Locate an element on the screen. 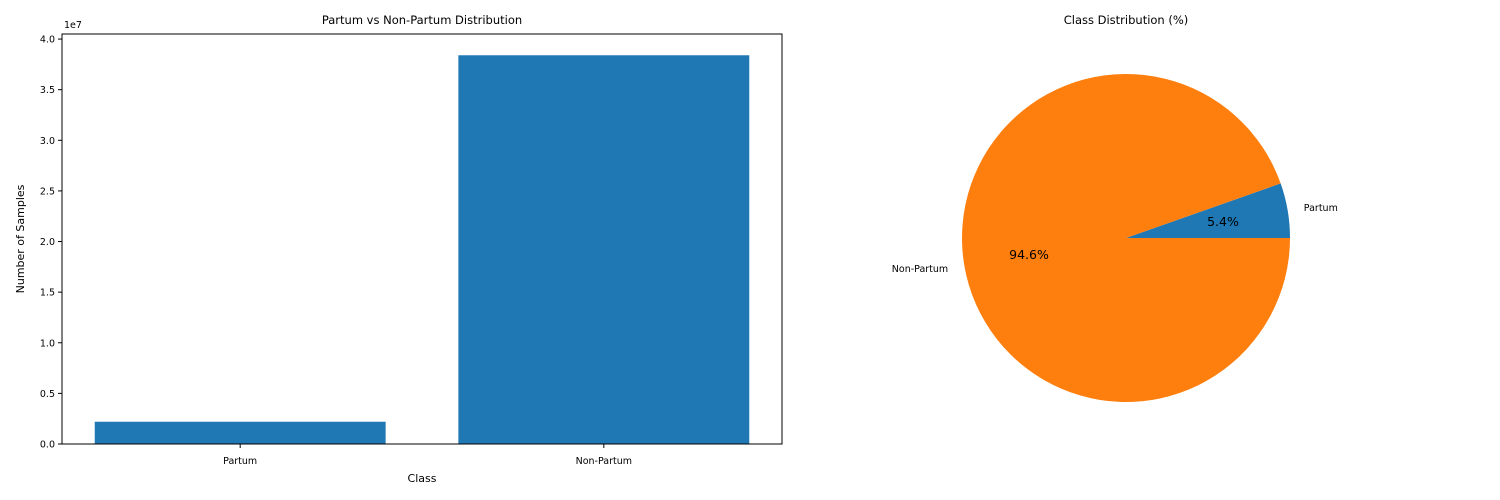 The image size is (1500, 500). pie-category-label: Partum is located at coordinates (1321, 208).